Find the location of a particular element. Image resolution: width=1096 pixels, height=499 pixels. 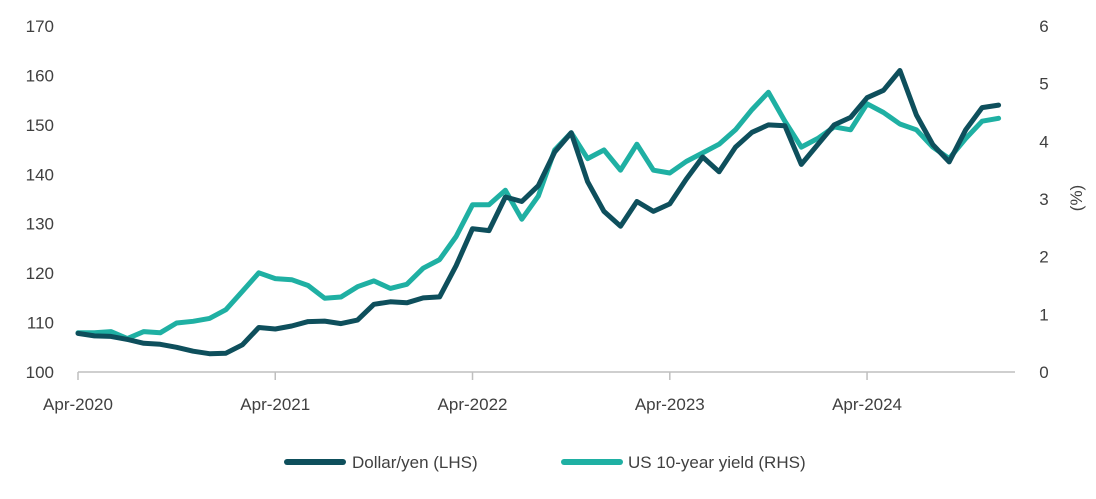

y-axis-right-title: (%) is located at coordinates (1076, 198).